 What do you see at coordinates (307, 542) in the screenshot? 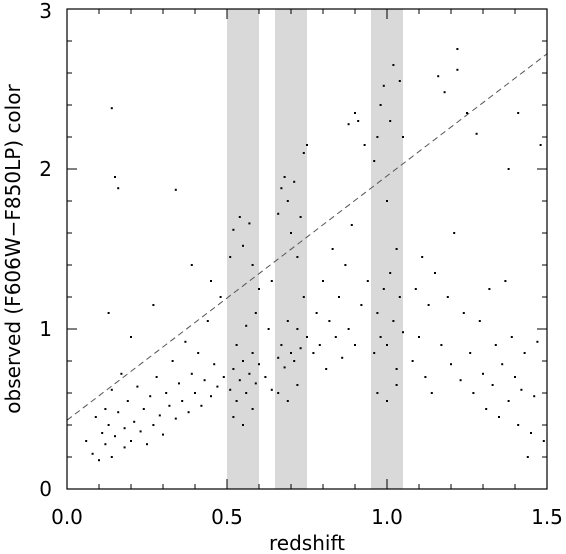
I see `x-axis-title: redshift` at bounding box center [307, 542].